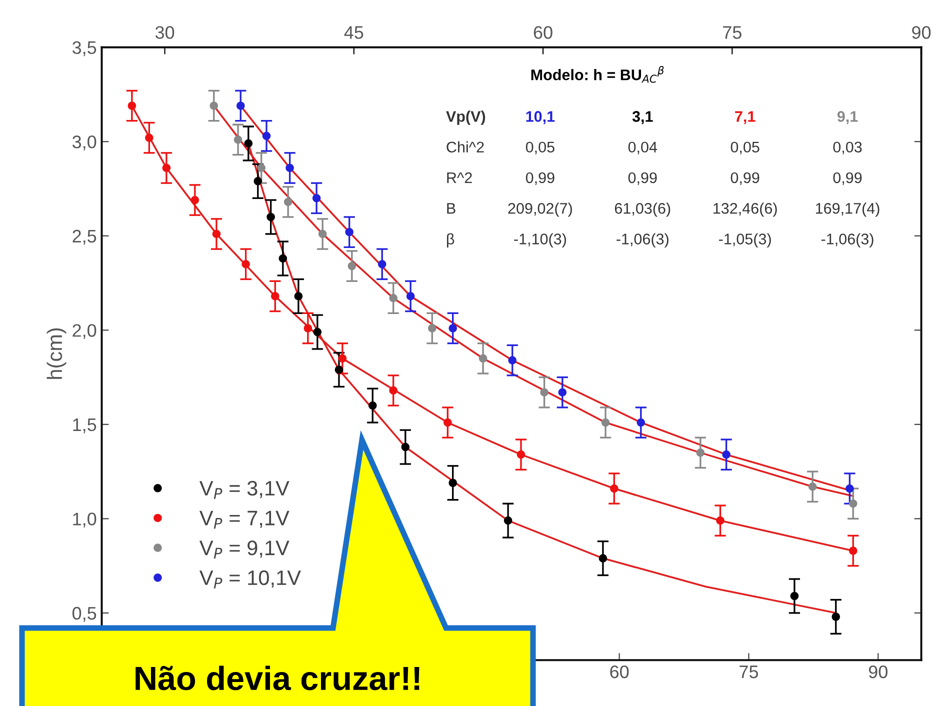 The height and width of the screenshot is (706, 942). I want to click on annotation: 0,03, so click(847, 148).